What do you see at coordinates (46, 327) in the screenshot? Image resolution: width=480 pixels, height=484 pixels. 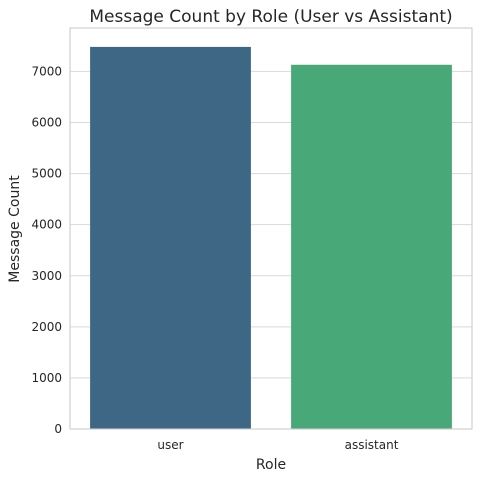 I see `y-tick-label: 2000` at bounding box center [46, 327].